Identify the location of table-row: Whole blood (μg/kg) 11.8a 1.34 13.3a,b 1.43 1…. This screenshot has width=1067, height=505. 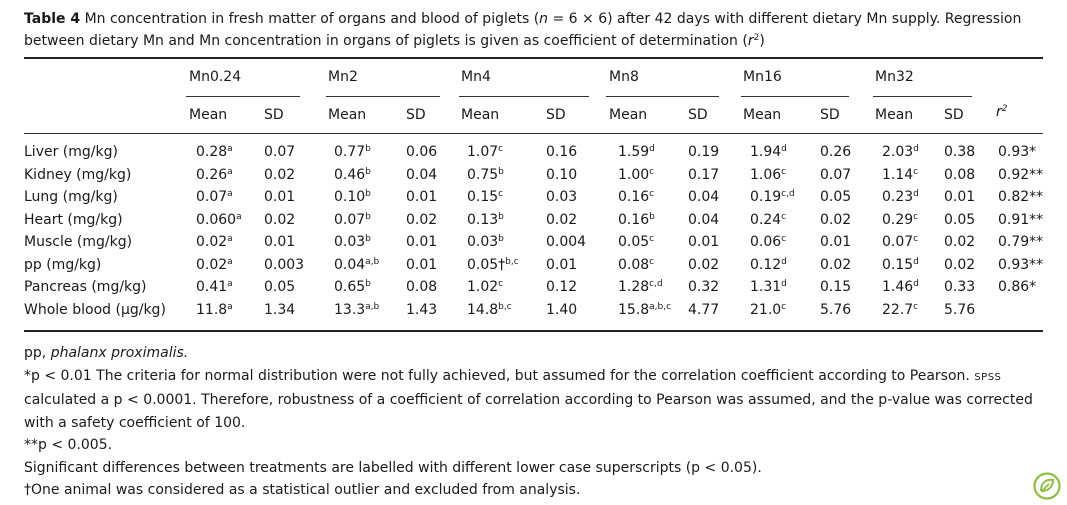
(533, 313).